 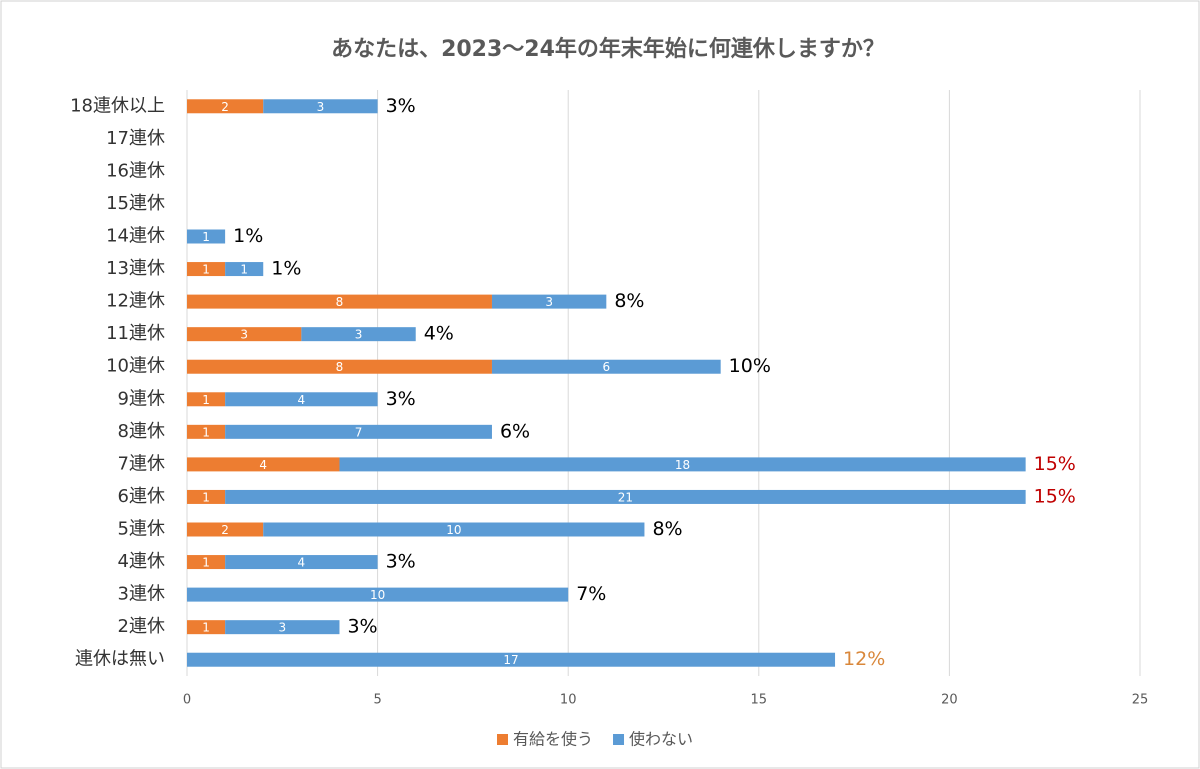 I want to click on y-tick-label: 4連休, so click(x=141, y=561).